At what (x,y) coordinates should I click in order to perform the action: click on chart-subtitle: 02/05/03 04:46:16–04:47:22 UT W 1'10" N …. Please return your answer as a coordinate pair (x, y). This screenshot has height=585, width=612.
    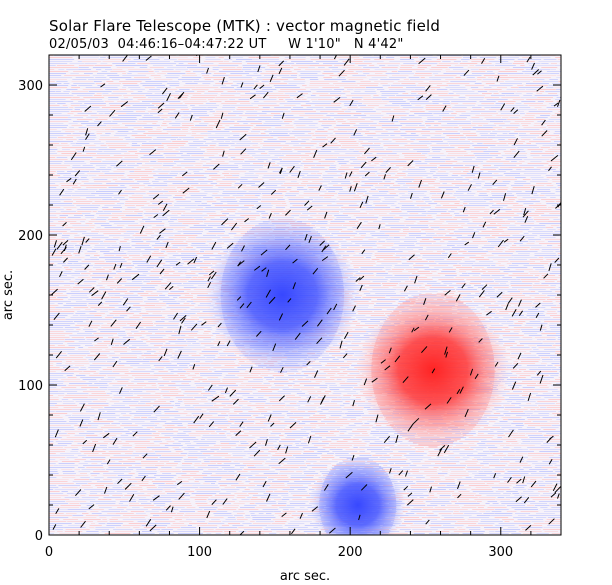
    Looking at the image, I should click on (226, 44).